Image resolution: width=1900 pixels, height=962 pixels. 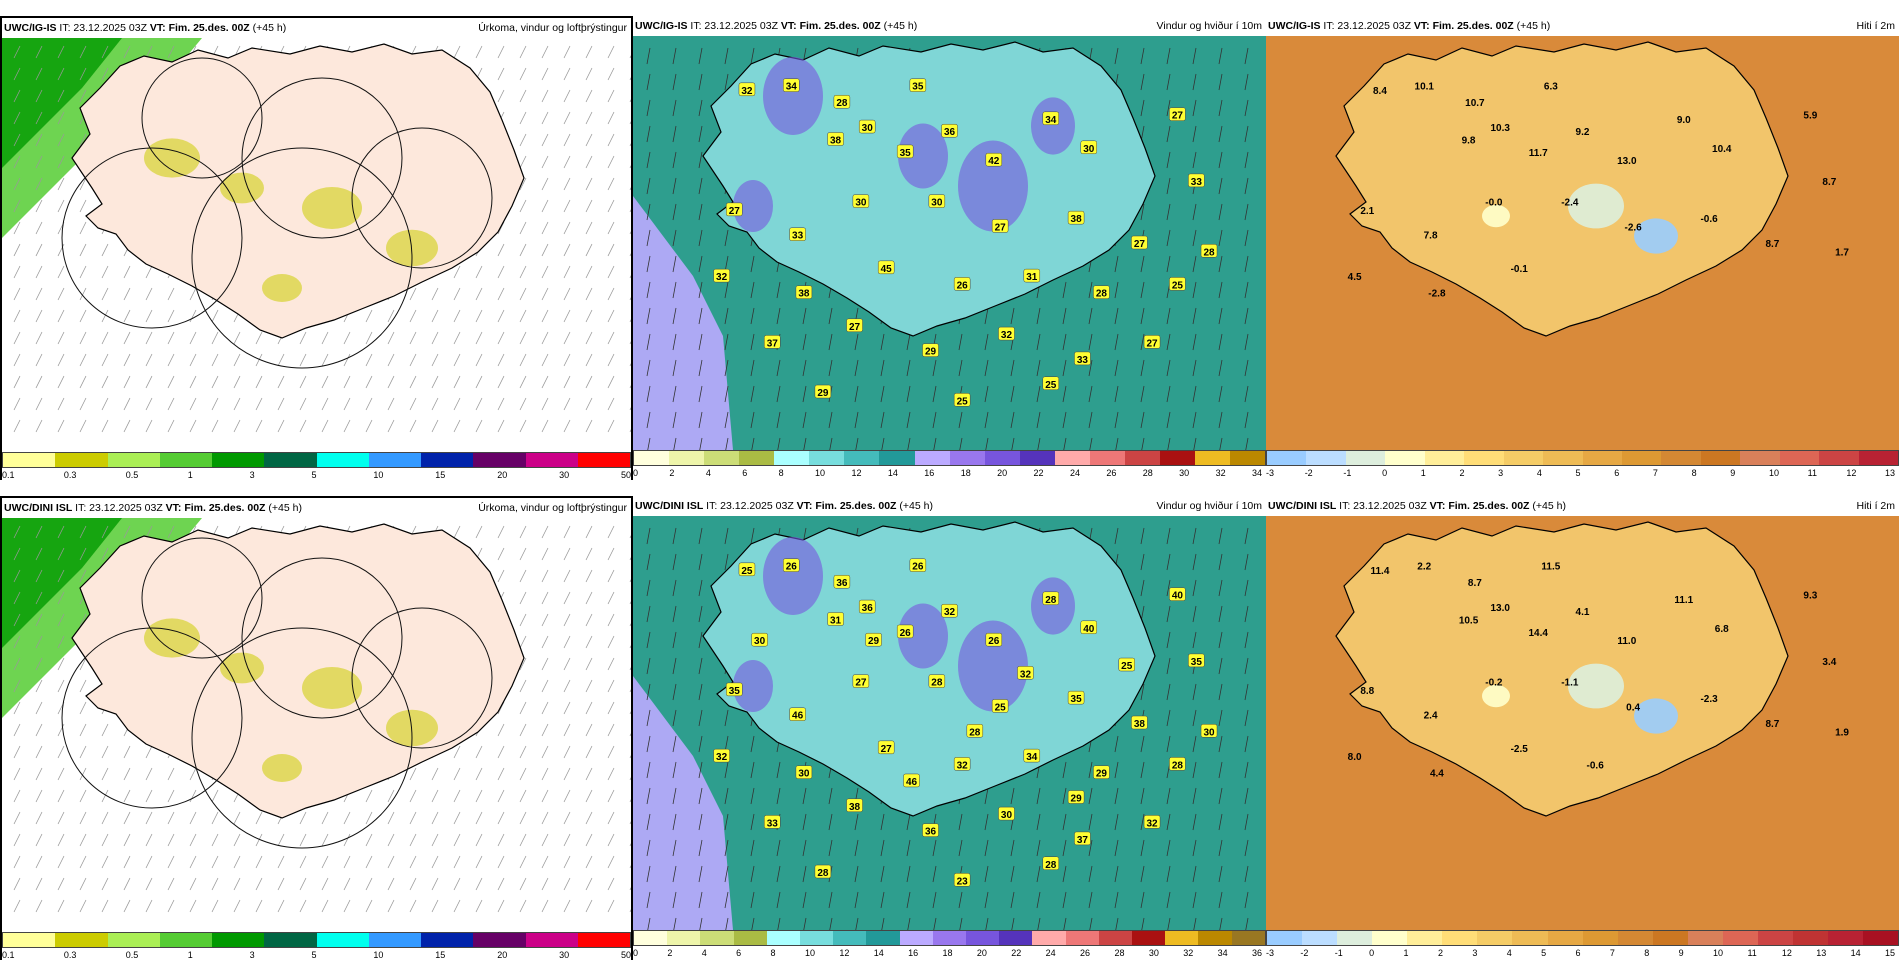 What do you see at coordinates (1842, 732) in the screenshot?
I see `value-label-text: 1.9` at bounding box center [1842, 732].